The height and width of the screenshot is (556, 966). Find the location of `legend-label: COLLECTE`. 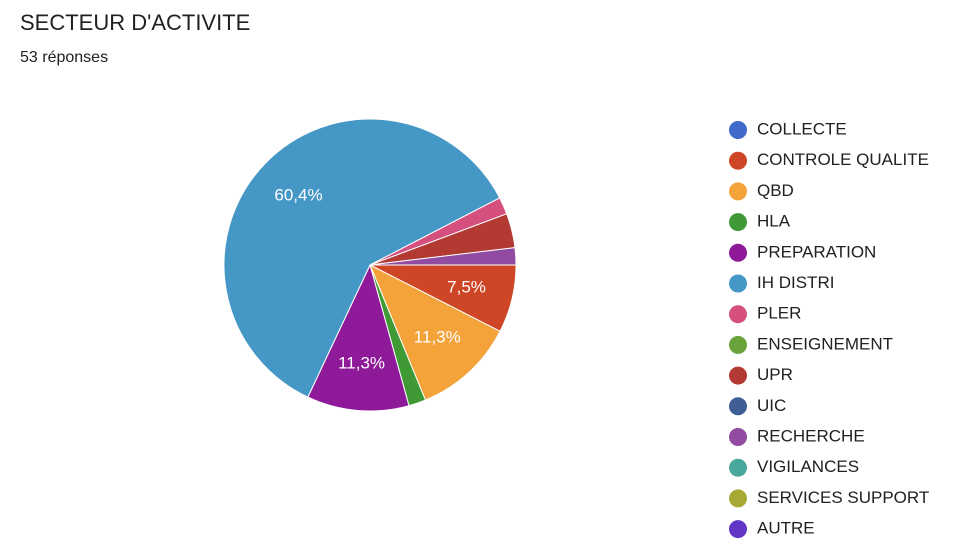

legend-label: COLLECTE is located at coordinates (802, 128).